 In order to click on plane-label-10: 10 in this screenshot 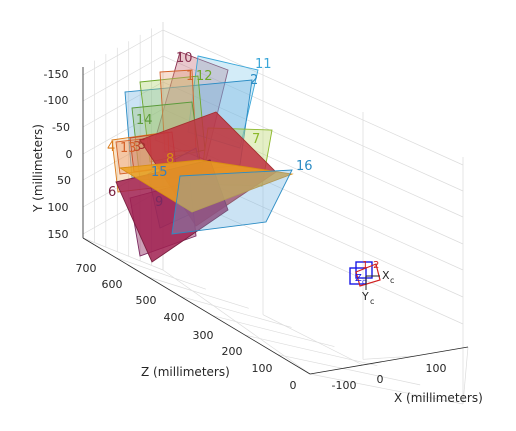, I will do `click(184, 58)`.